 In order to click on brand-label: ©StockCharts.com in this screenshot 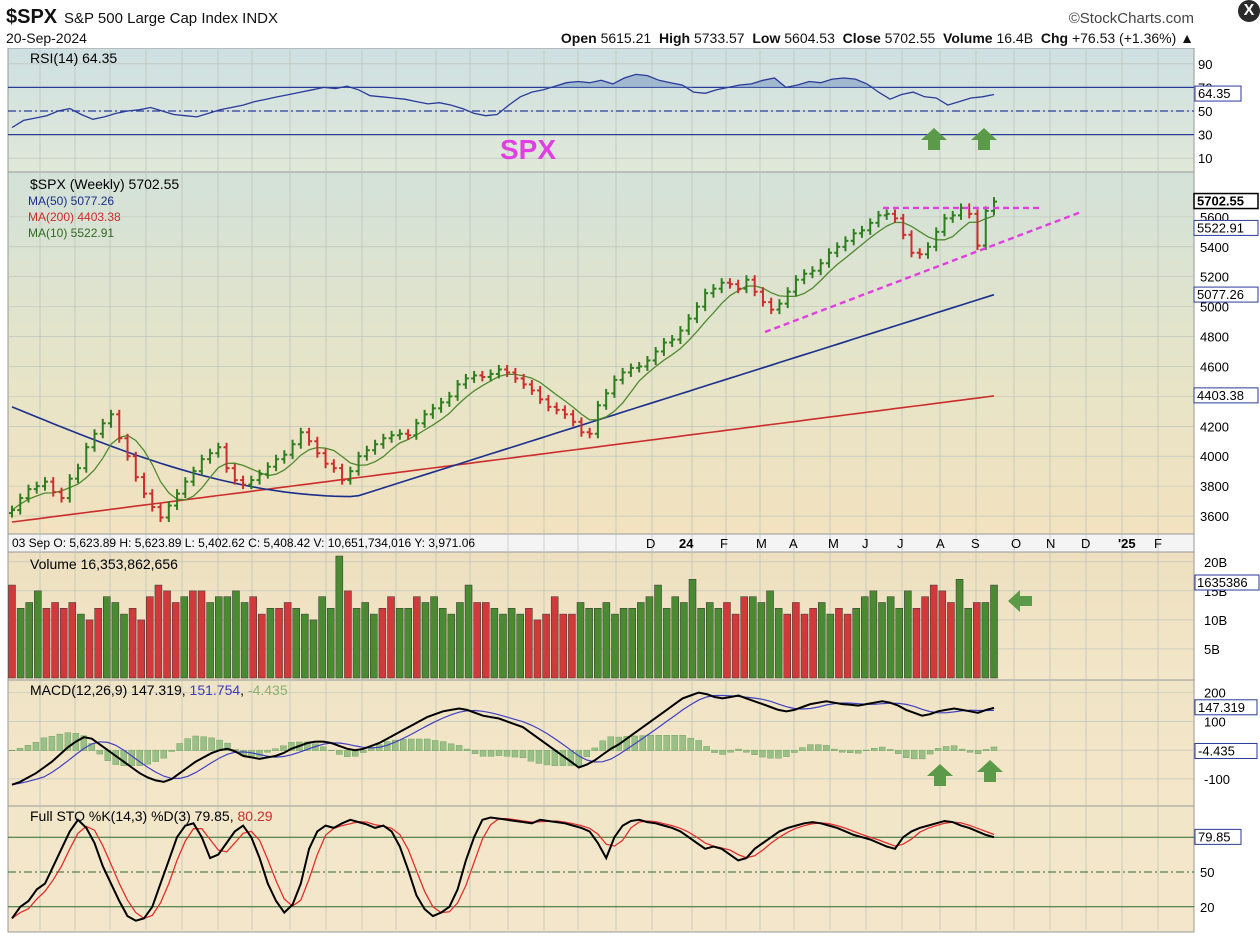, I will do `click(1131, 18)`.